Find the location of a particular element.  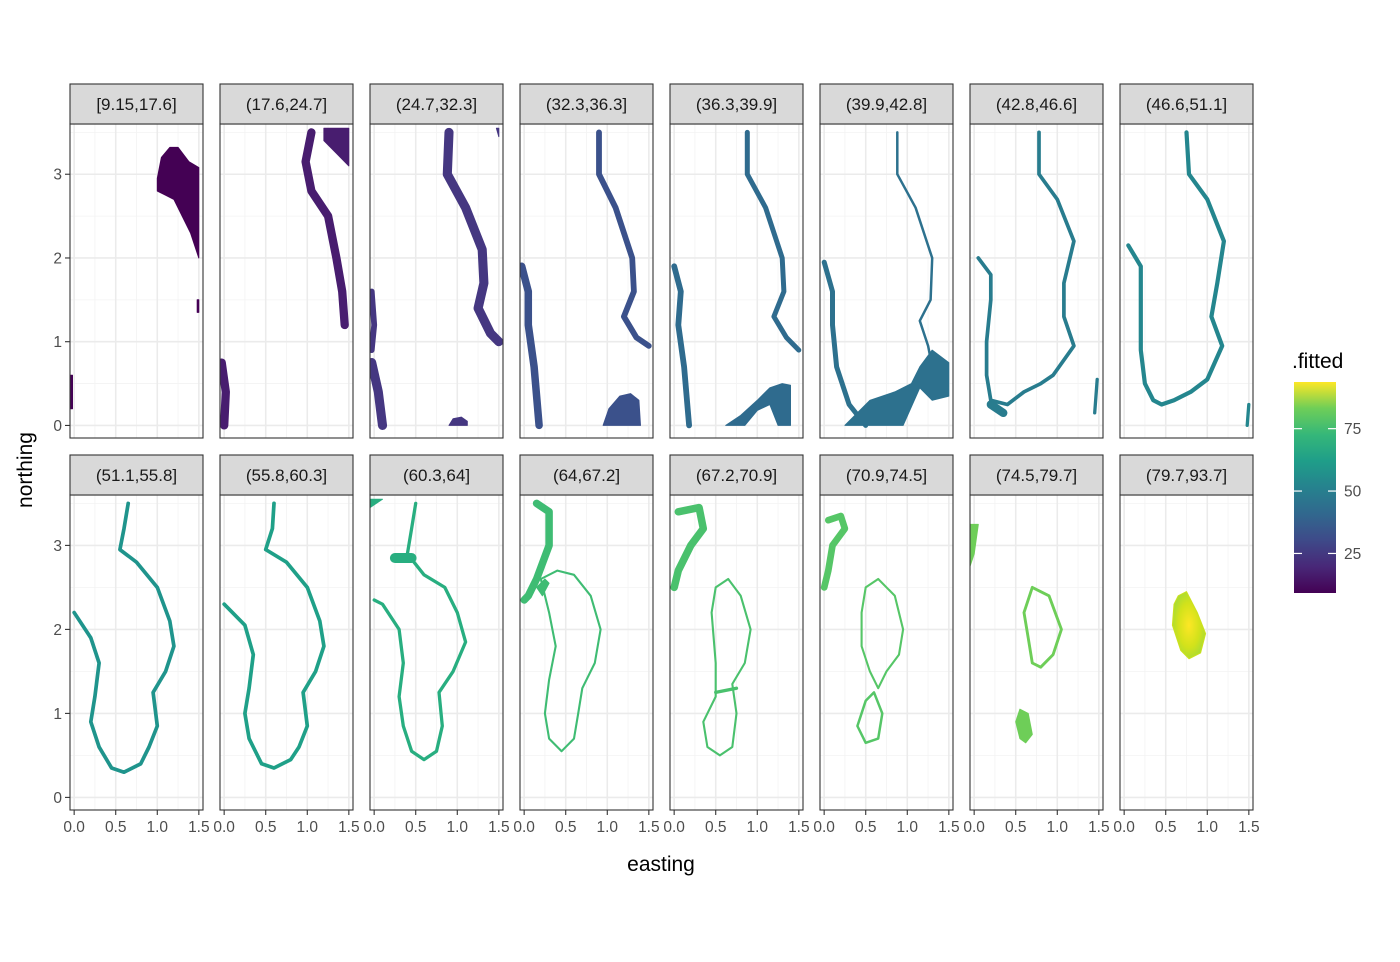

facet-label: (51.1,55.8] is located at coordinates (136, 475).